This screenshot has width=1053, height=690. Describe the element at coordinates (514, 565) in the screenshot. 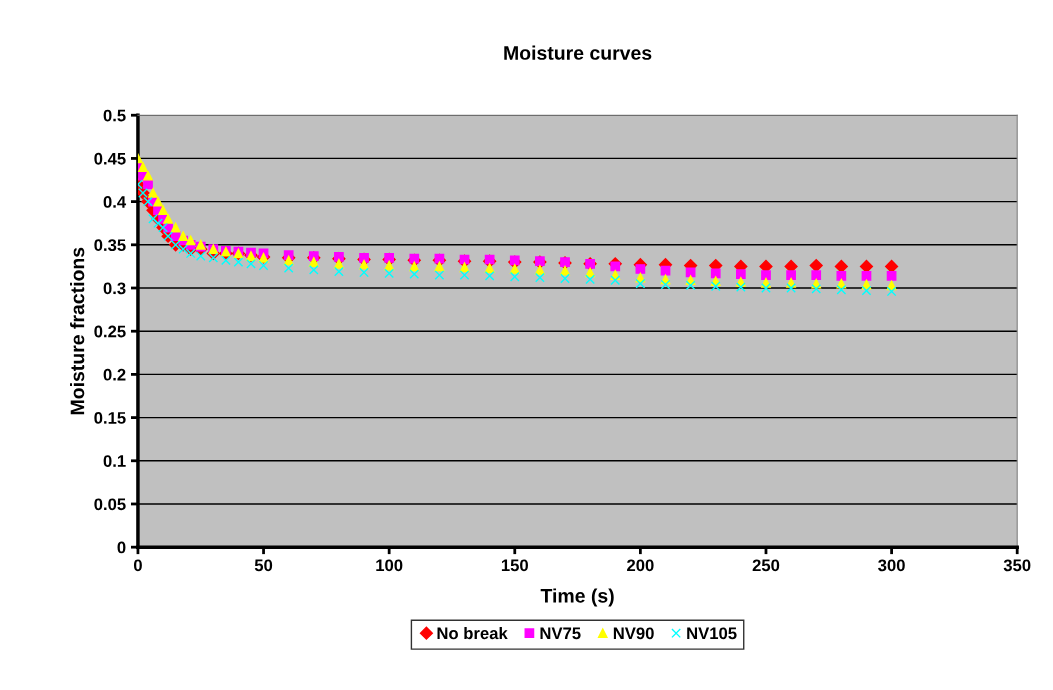

I see `x-tick-label: 150` at that location.